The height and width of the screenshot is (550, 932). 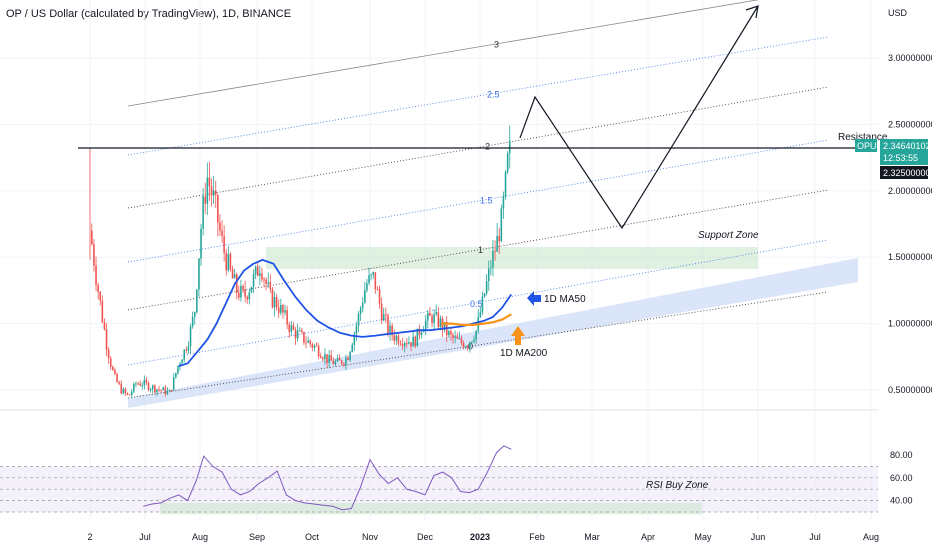 I want to click on rsi-y-tick-label: 80.00, so click(x=901, y=455).